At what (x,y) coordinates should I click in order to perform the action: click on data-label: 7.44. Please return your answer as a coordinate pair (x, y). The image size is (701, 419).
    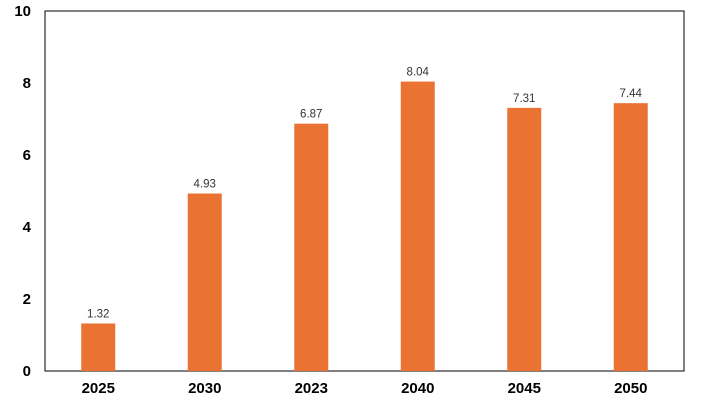
    Looking at the image, I should click on (631, 94).